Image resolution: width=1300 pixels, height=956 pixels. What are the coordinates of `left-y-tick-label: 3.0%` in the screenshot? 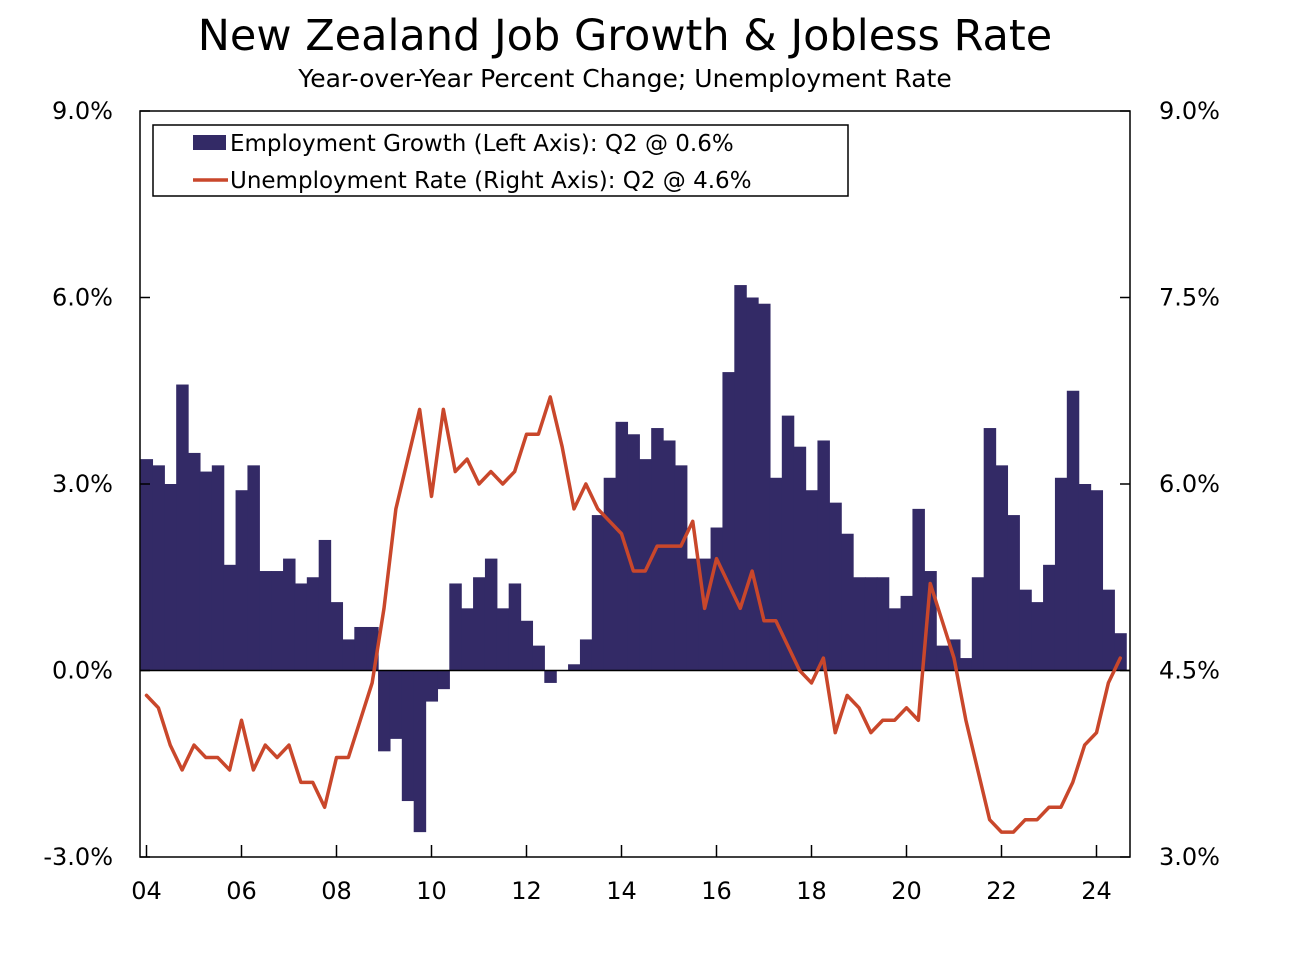 It's located at (82, 484).